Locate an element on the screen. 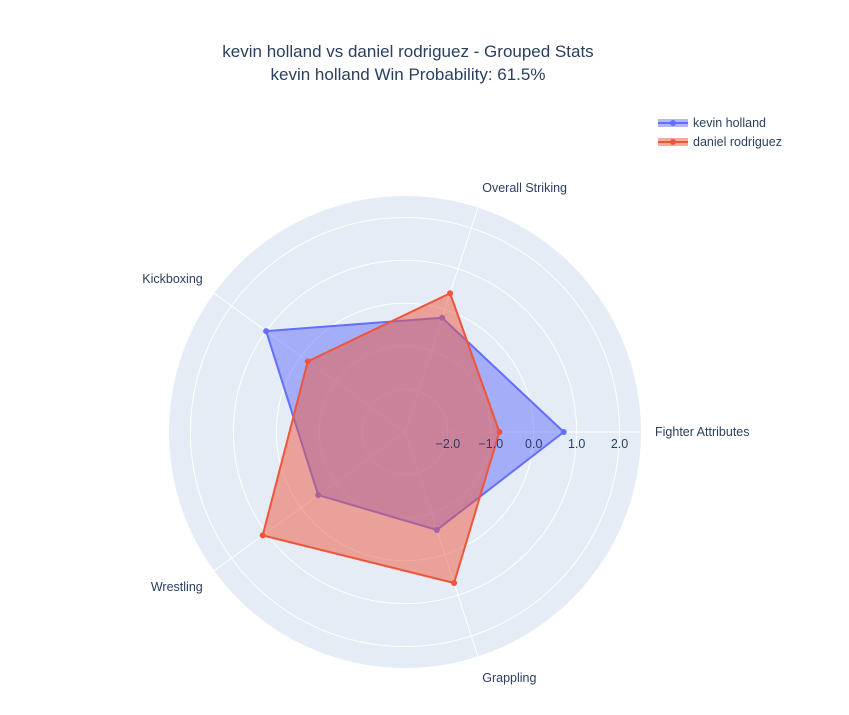  radial-tick-label: 2.0 is located at coordinates (619, 444).